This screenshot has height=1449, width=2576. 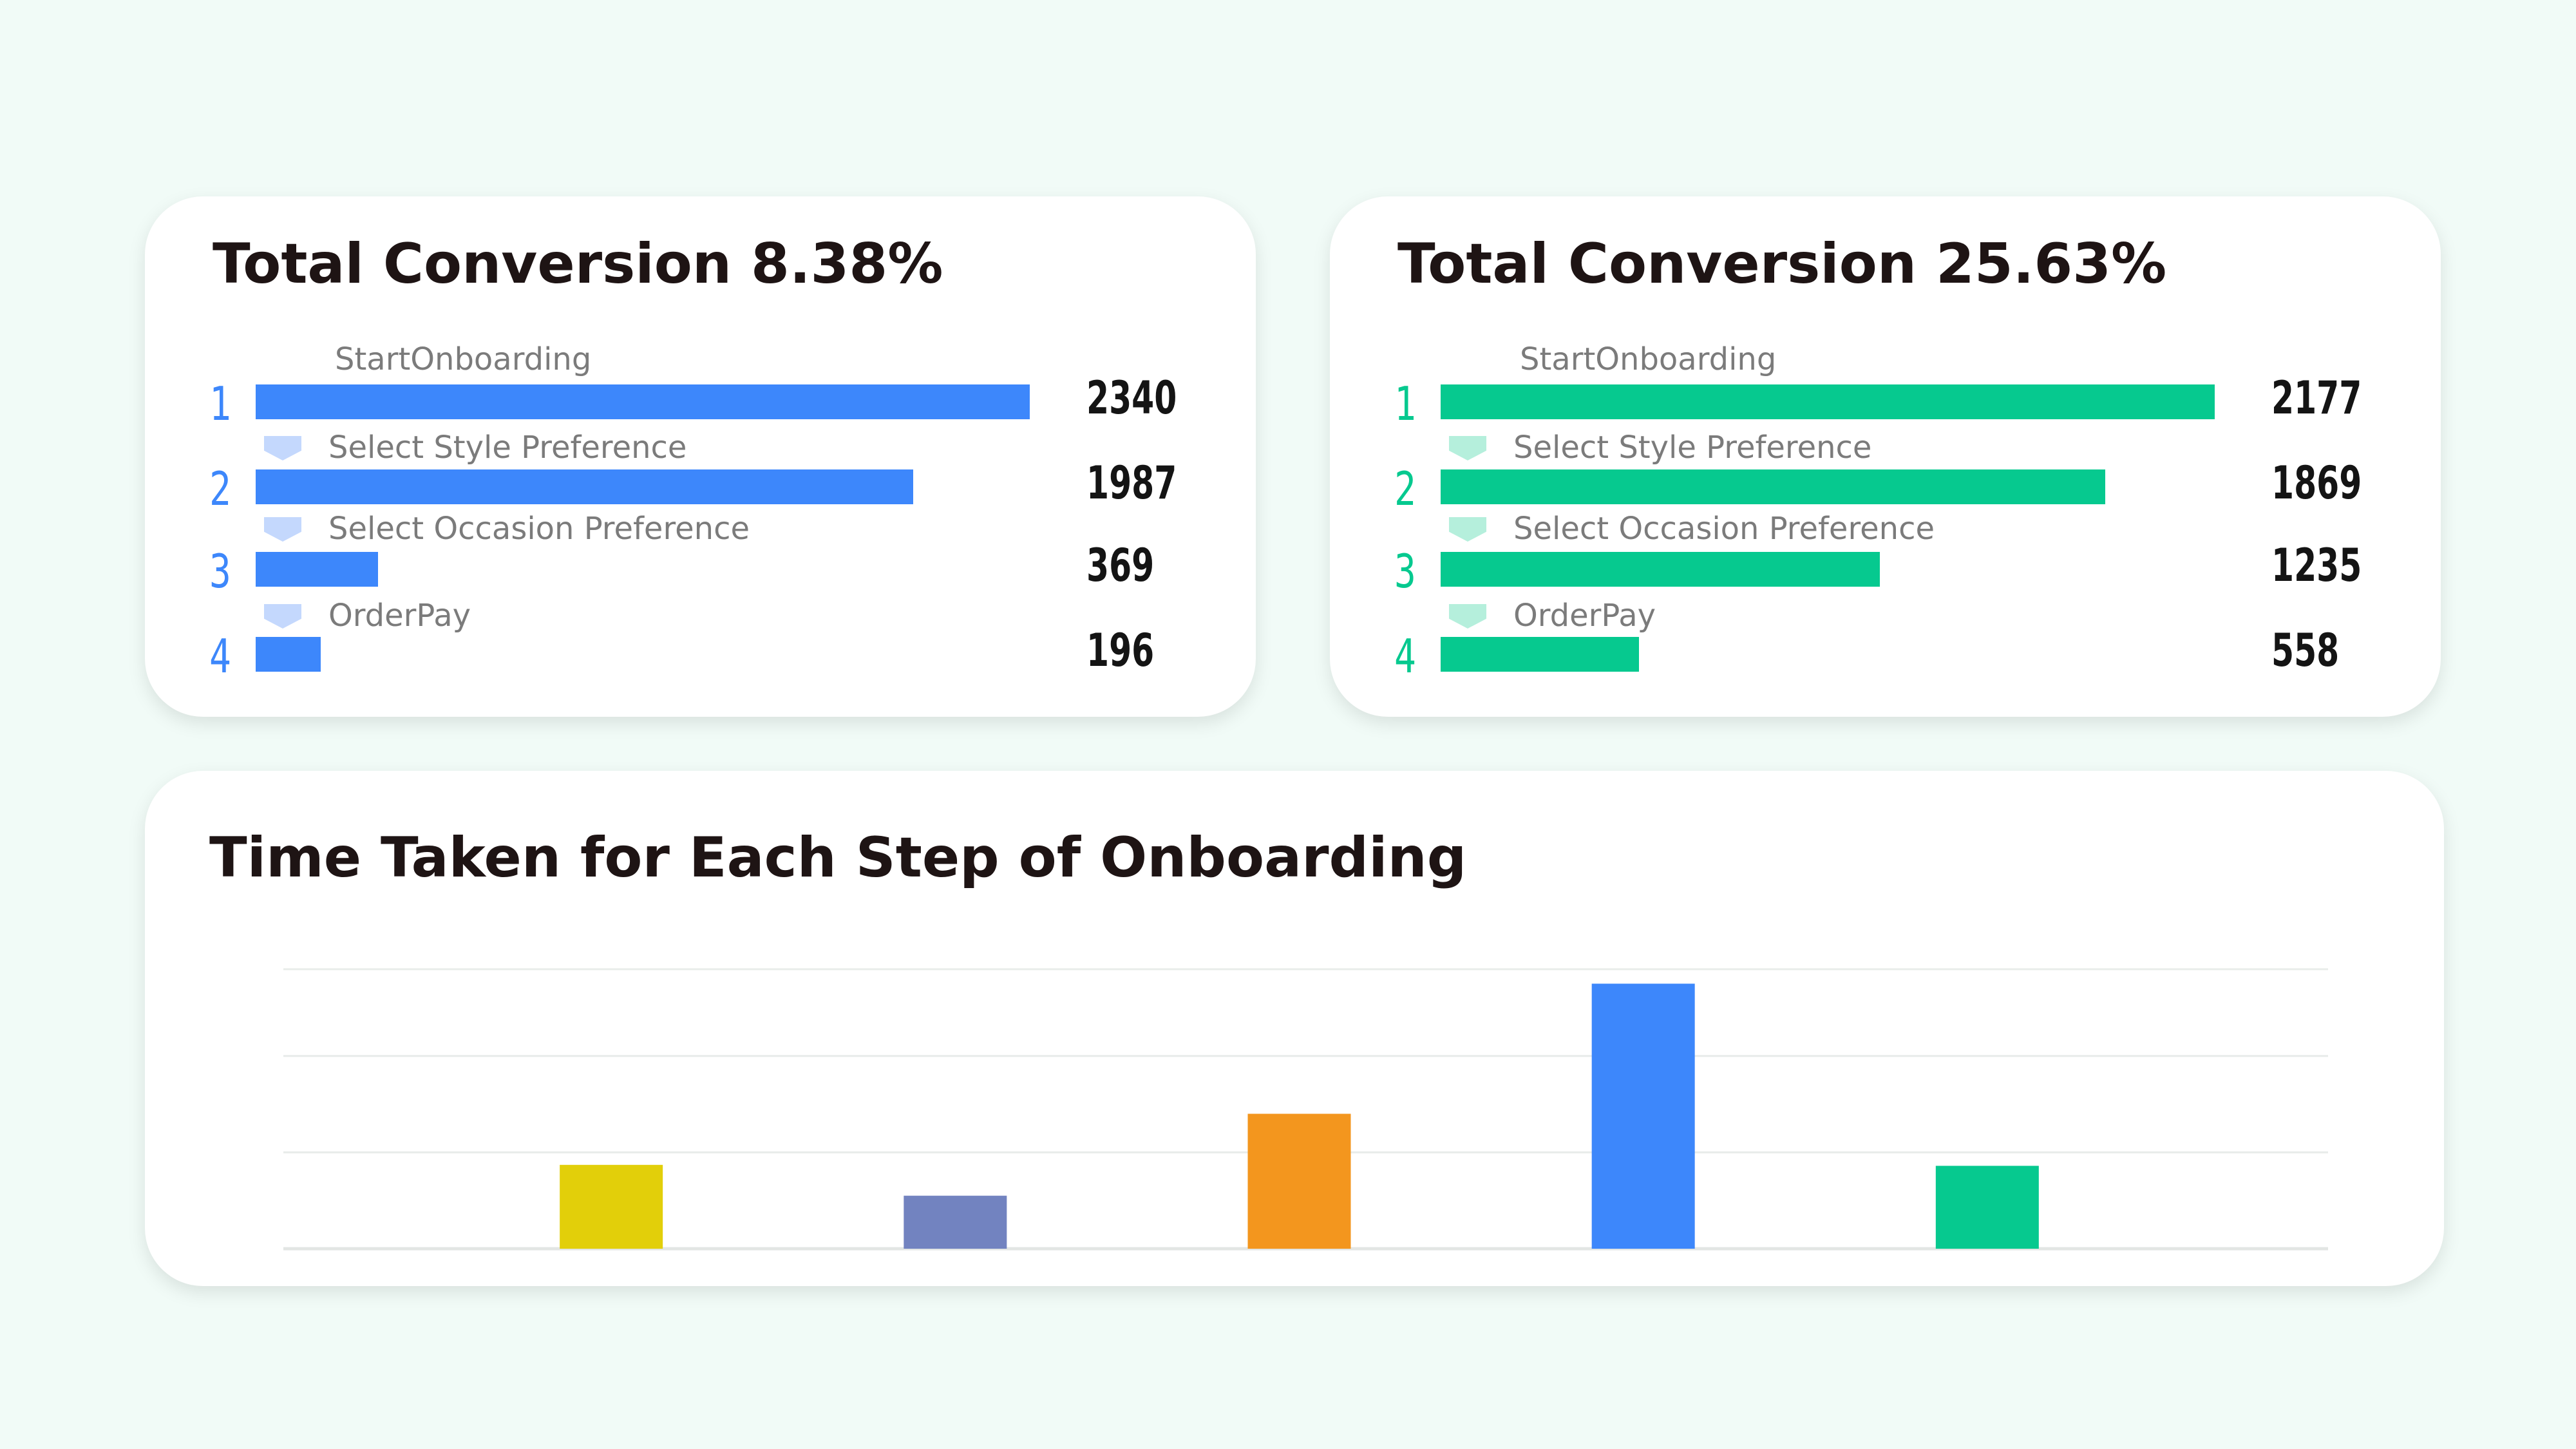 What do you see at coordinates (1131, 483) in the screenshot?
I see `funnel-step-count: 1987` at bounding box center [1131, 483].